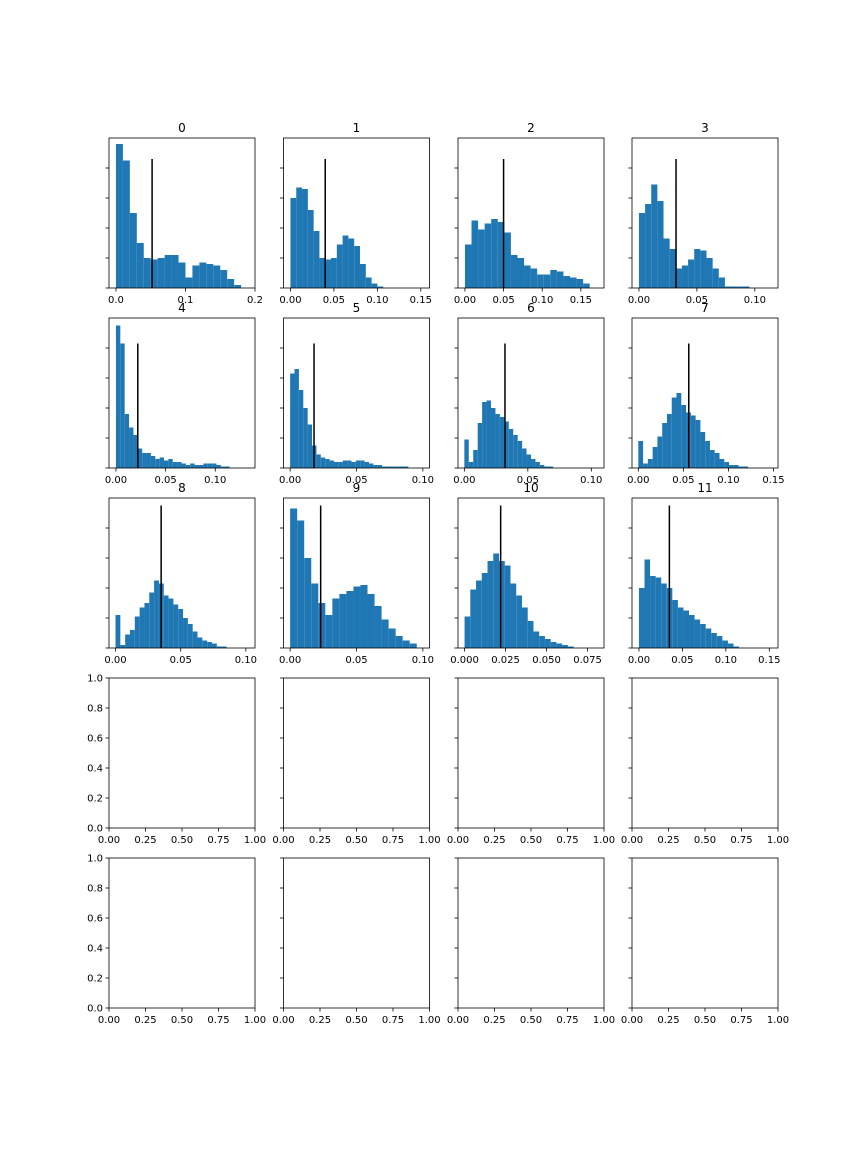 The image size is (864, 1152). I want to click on subplot-title: 8, so click(182, 488).